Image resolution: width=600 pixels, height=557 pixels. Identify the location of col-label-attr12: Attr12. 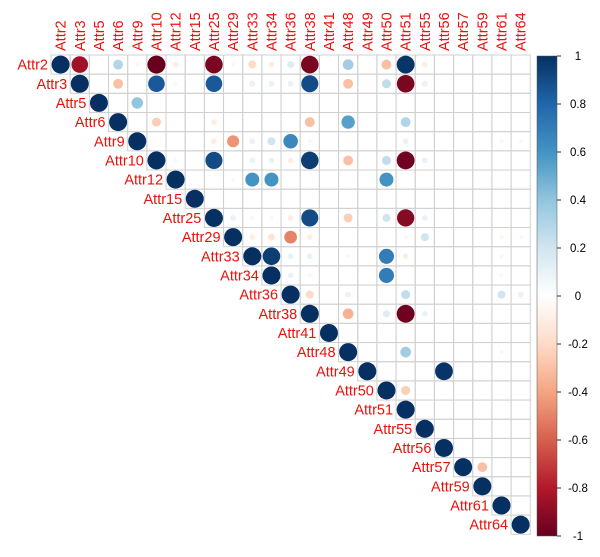
(177, 31).